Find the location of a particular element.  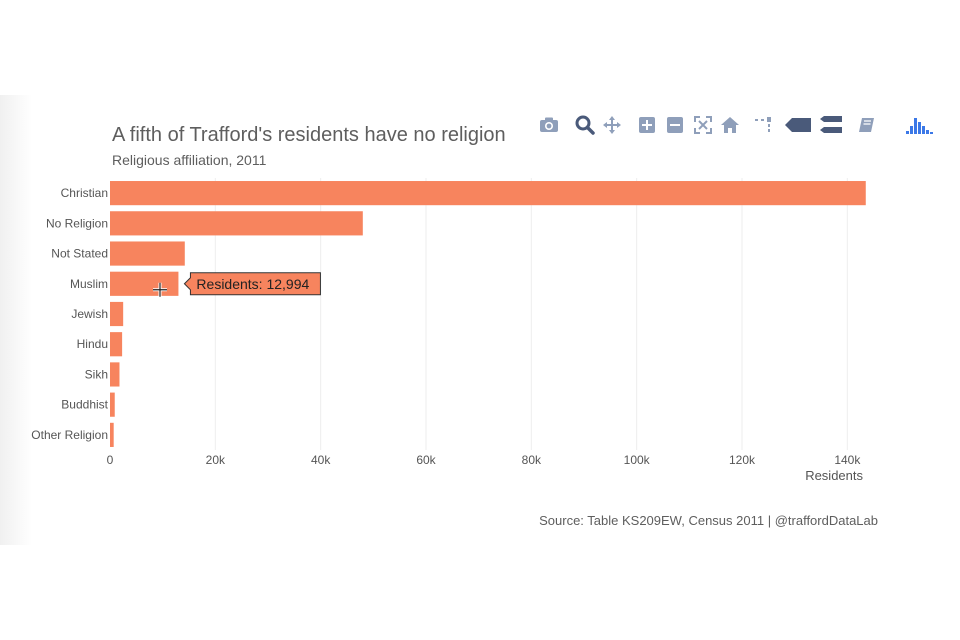

x-tick-label: 20k is located at coordinates (216, 460).